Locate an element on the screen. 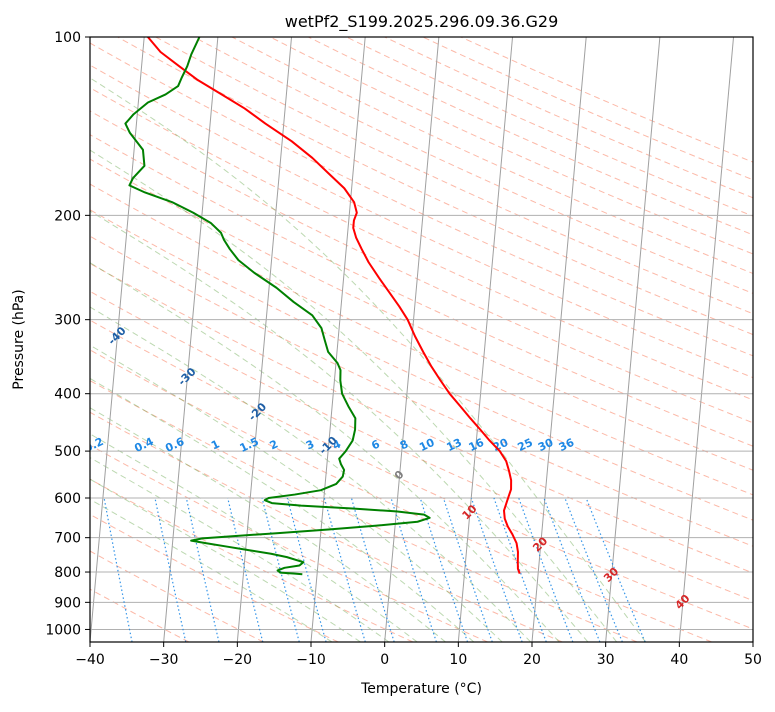  y-tick-label: 100 is located at coordinates (67, 38).